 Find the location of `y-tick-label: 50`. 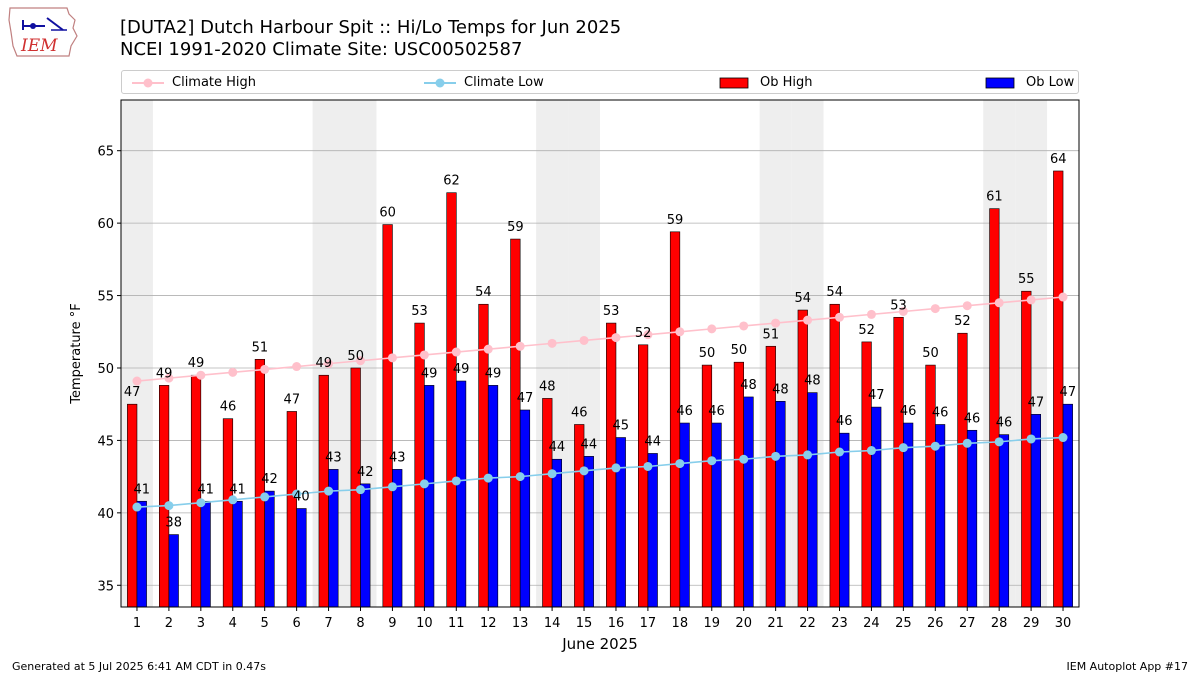

y-tick-label: 50 is located at coordinates (105, 369).